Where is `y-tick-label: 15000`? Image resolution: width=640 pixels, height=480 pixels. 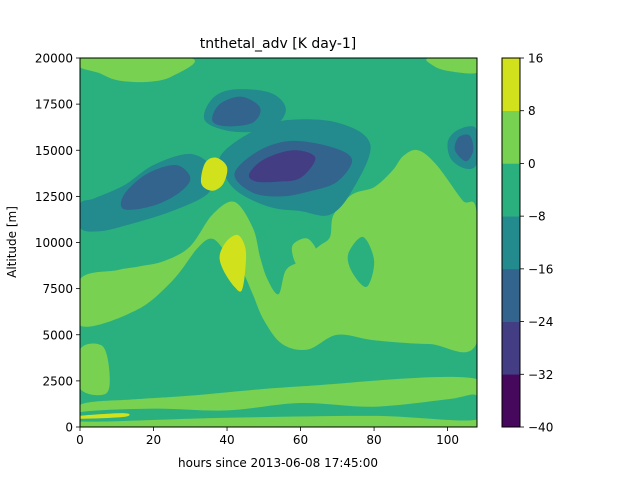 y-tick-label: 15000 is located at coordinates (54, 151).